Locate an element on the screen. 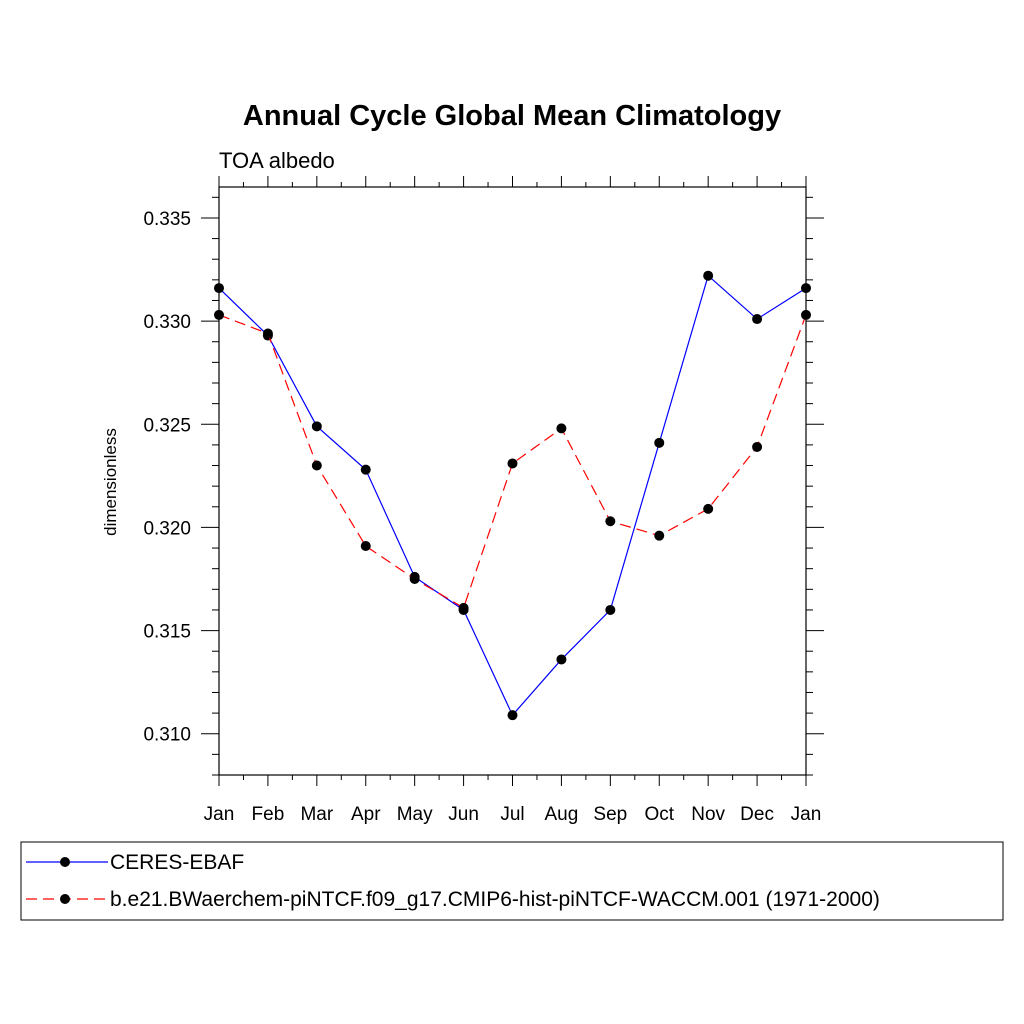  legend-box is located at coordinates (512, 881).